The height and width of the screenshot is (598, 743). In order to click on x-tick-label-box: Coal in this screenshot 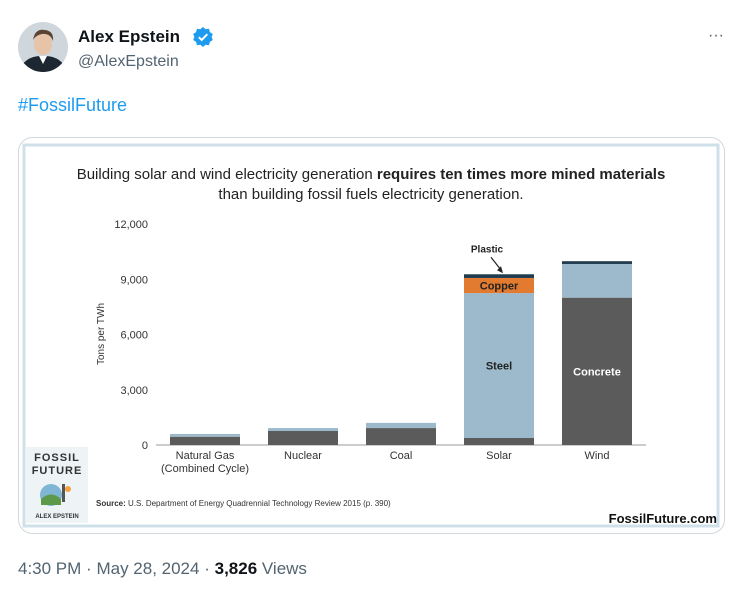, I will do `click(401, 456)`.